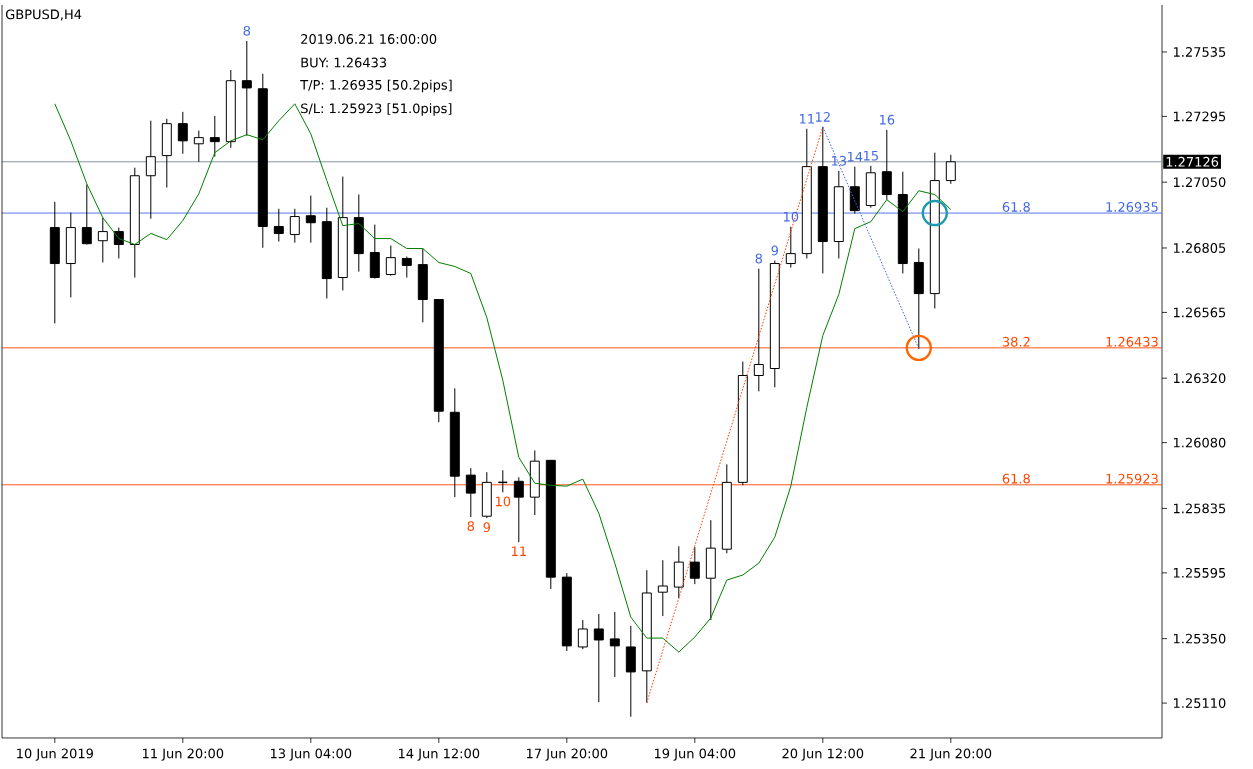 The width and height of the screenshot is (1253, 769). What do you see at coordinates (870, 155) in the screenshot?
I see `annotation: 15` at bounding box center [870, 155].